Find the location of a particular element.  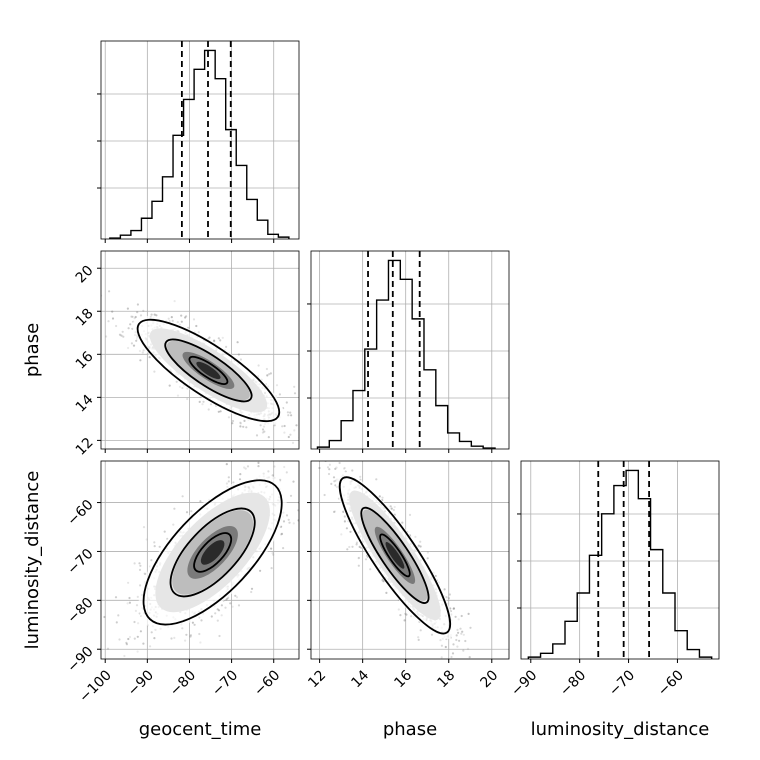

joint-panel-geocent_time-phase is located at coordinates (202, 351).